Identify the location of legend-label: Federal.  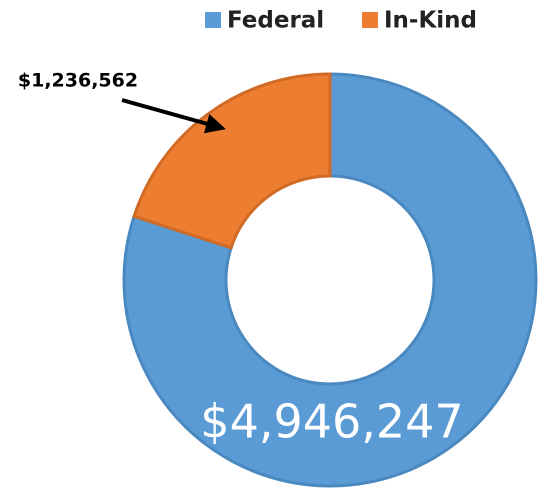
(275, 21).